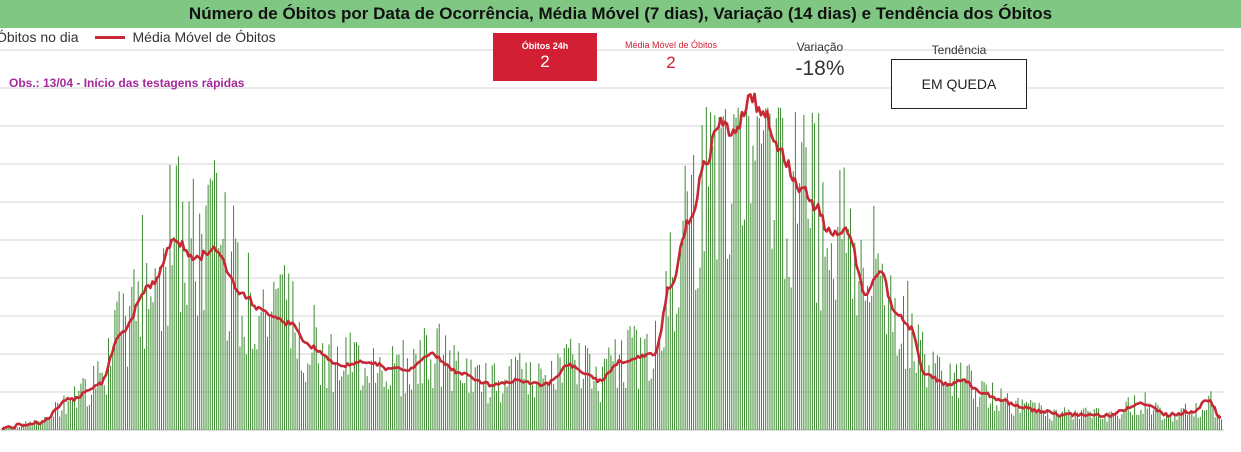 The height and width of the screenshot is (452, 1241). I want to click on kpi-variacao-value: -18%, so click(820, 68).